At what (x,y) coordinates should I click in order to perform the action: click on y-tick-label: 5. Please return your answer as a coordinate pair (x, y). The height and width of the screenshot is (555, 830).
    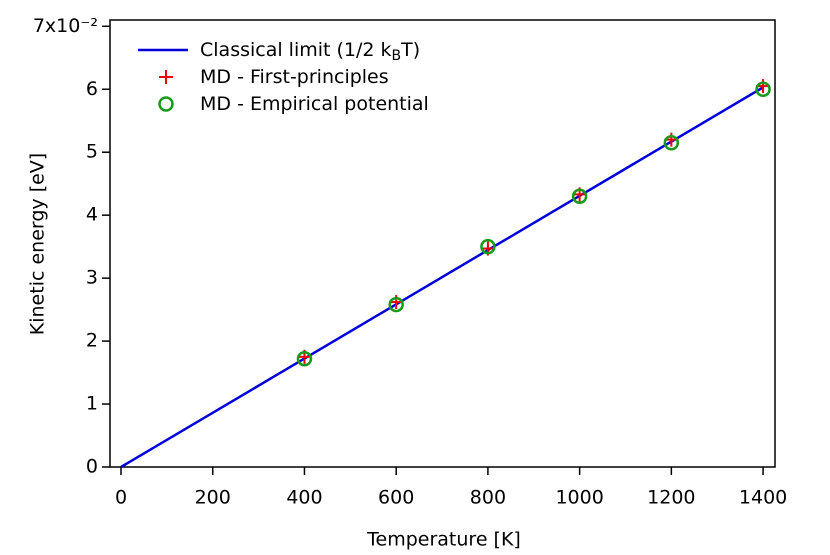
    Looking at the image, I should click on (92, 152).